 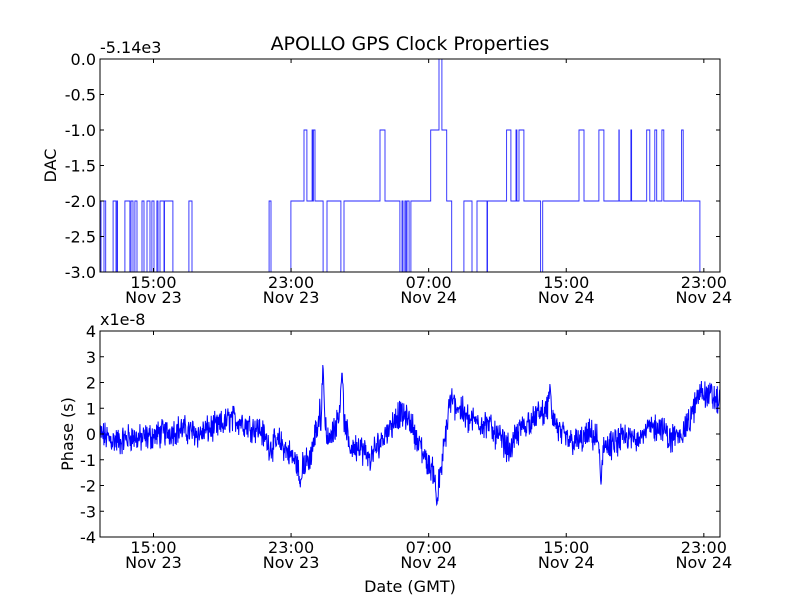 I want to click on y-tick-label: 0.0, so click(x=83, y=59).